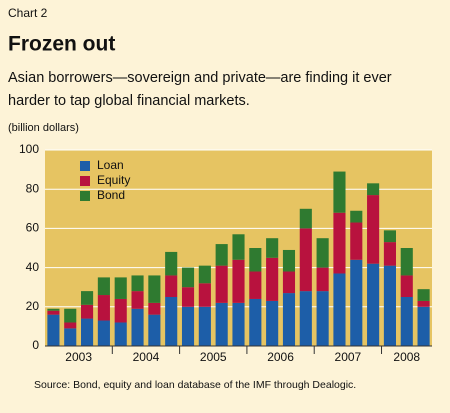  Describe the element at coordinates (78, 357) in the screenshot. I see `x-tick-label: 2003` at that location.